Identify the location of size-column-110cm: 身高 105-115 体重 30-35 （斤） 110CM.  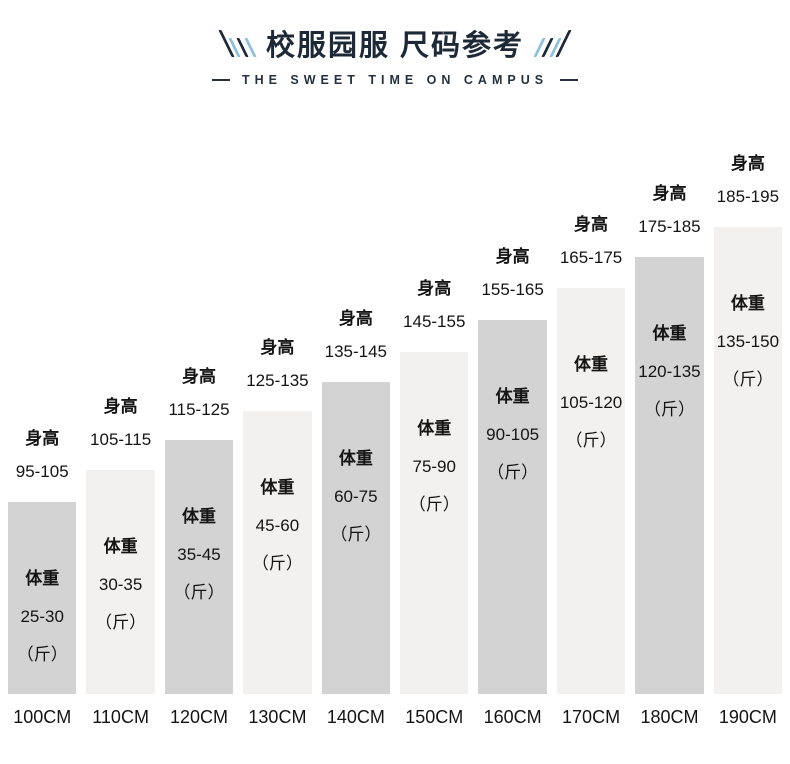
(120, 565).